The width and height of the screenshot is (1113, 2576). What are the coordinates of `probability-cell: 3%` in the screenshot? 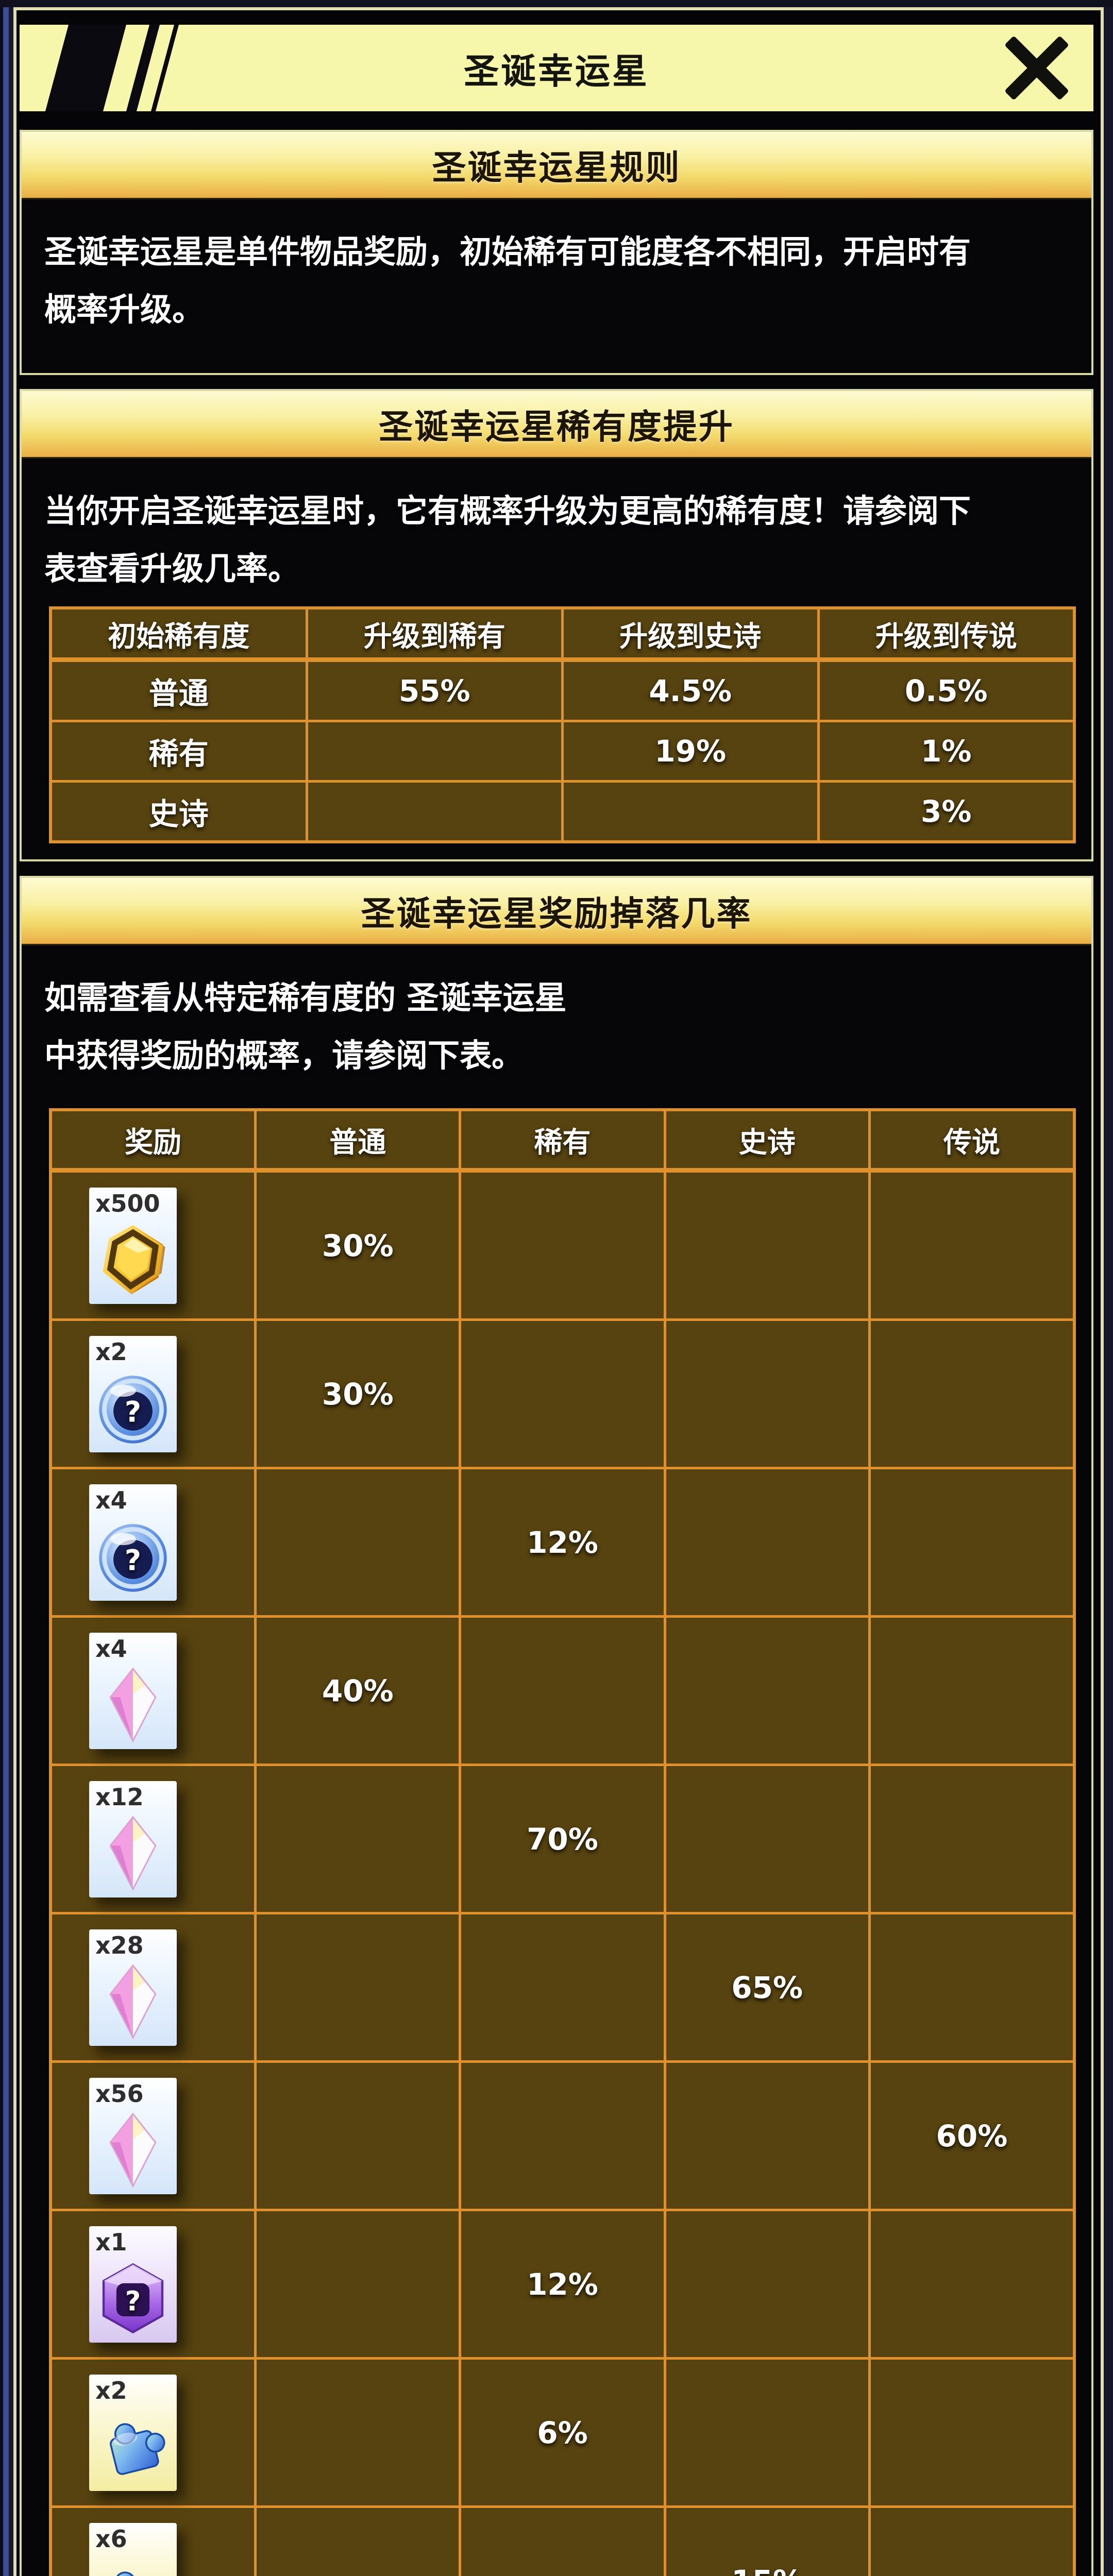 It's located at (946, 811).